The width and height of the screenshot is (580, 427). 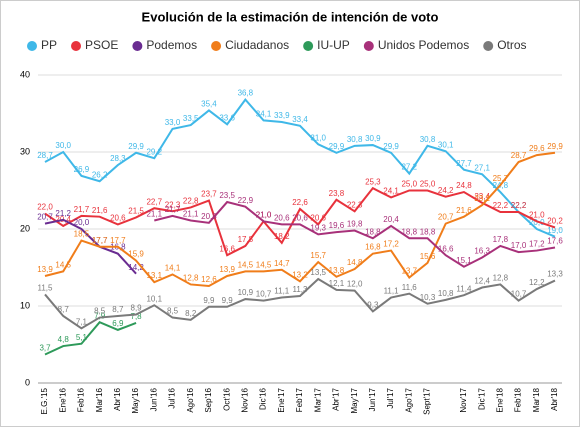 What do you see at coordinates (409, 167) in the screenshot?
I see `data-label: 27,2` at bounding box center [409, 167].